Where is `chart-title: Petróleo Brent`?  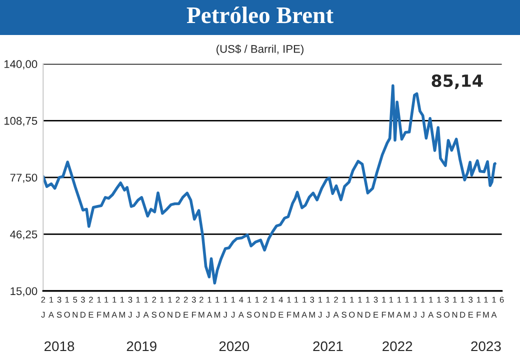
chart-title: Petróleo Brent is located at coordinates (260, 15).